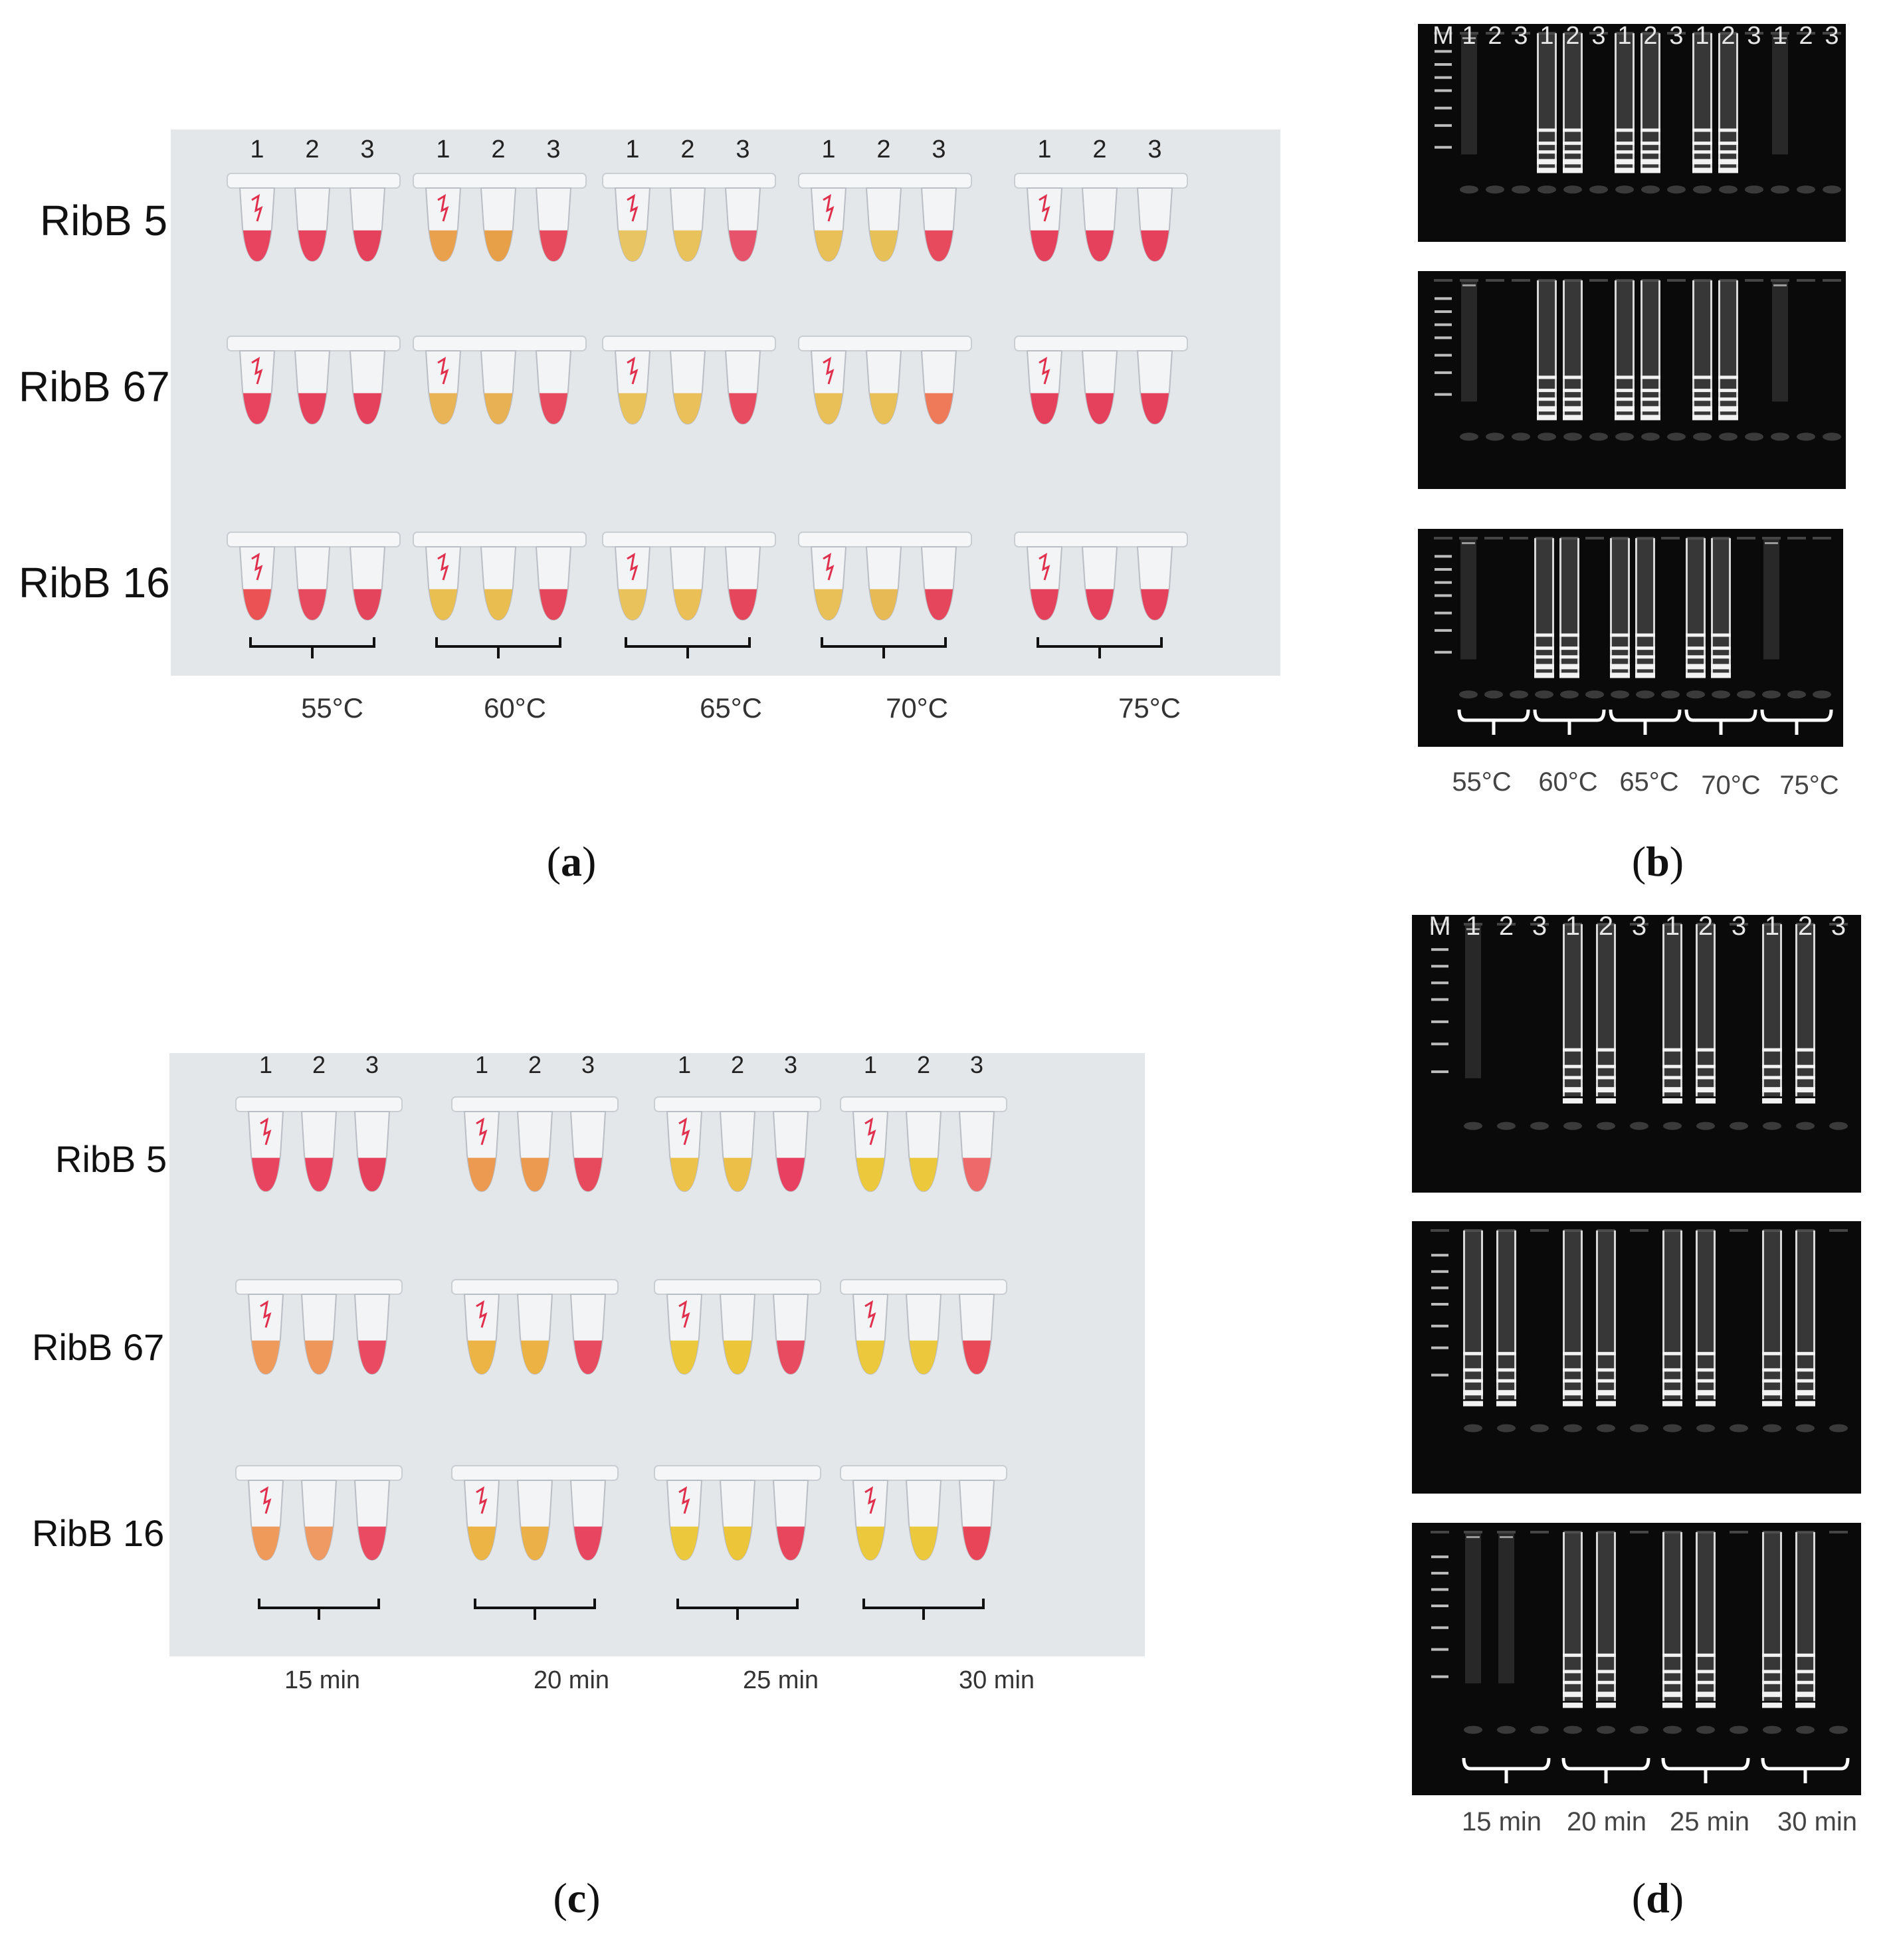 This screenshot has width=1891, height=1960. I want to click on lane-number: 1, so click(1044, 149).